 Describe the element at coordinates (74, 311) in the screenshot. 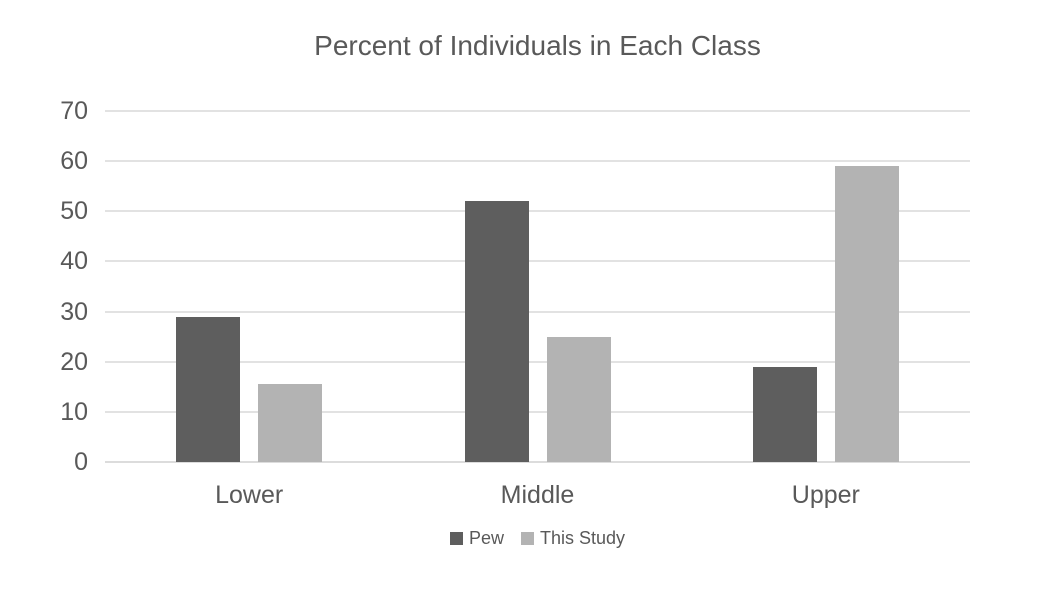

I see `y-axis-tick-label-30: 30` at that location.